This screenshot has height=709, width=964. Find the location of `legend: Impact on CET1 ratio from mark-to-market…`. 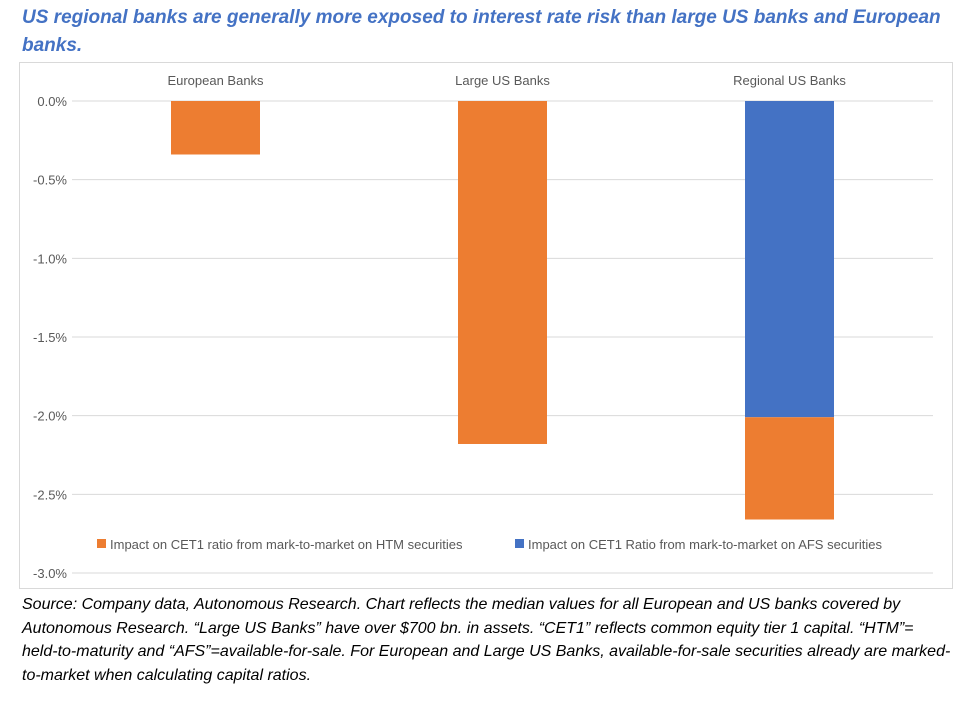

legend: Impact on CET1 ratio from mark-to-market… is located at coordinates (489, 544).